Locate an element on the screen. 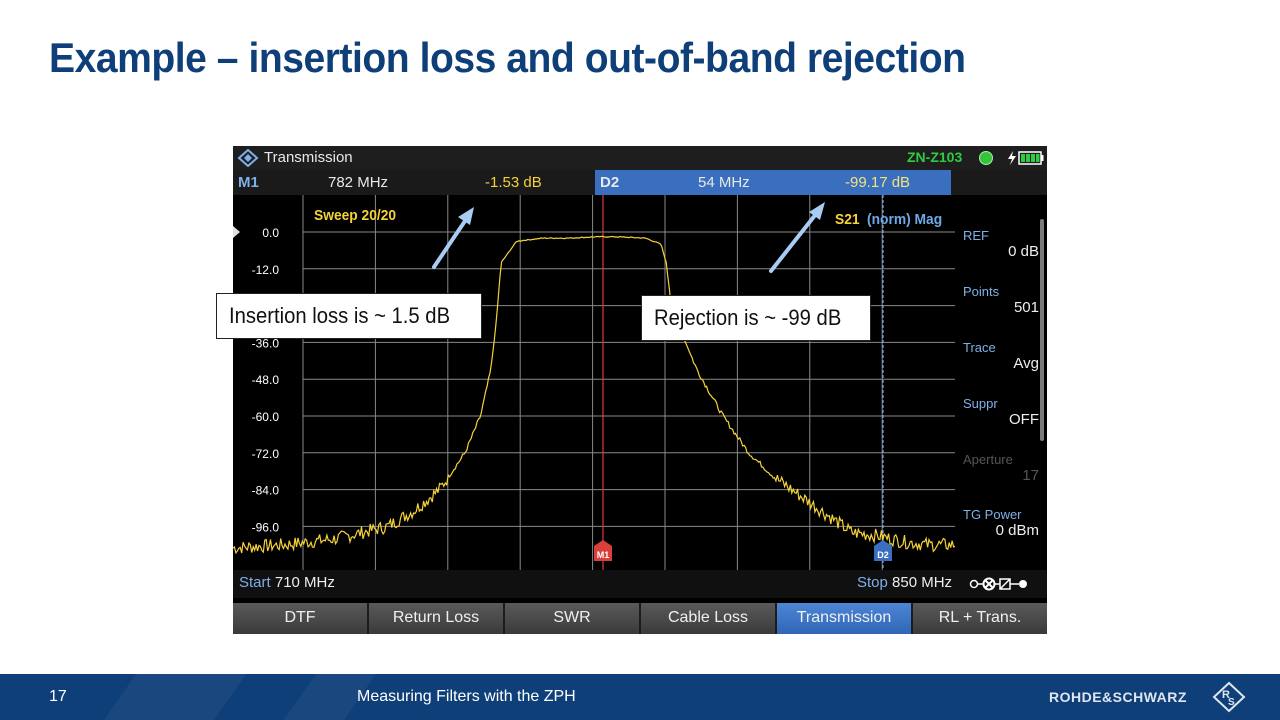 This screenshot has height=720, width=1280. y-tick-label: -12.0 is located at coordinates (266, 270).